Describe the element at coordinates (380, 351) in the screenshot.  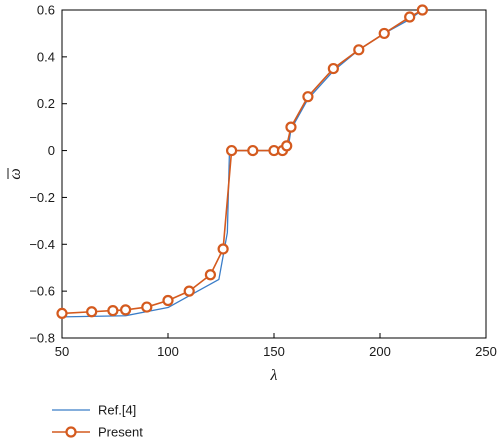
I see `x-tick-label: 200` at that location.